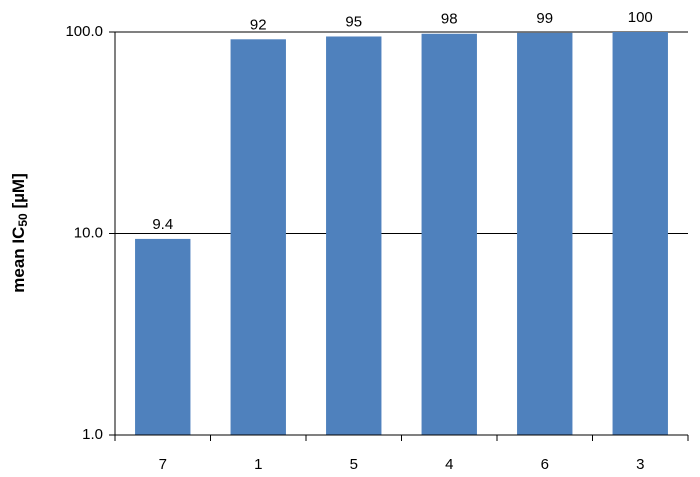 Image resolution: width=700 pixels, height=477 pixels. I want to click on x-tick-label: 6, so click(545, 464).